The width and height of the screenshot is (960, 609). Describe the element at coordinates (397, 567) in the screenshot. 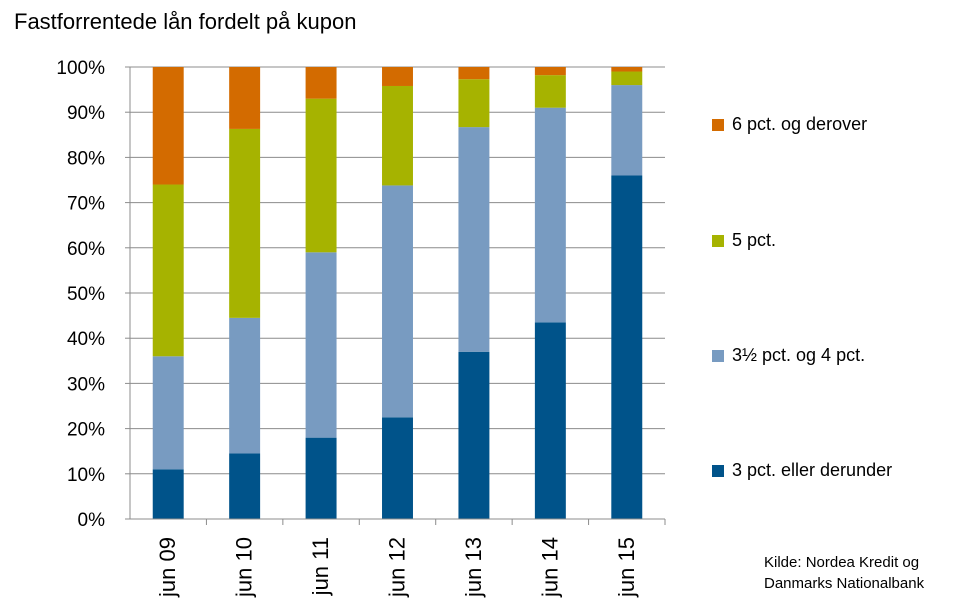

I see `x-tick-label: jun 12` at that location.